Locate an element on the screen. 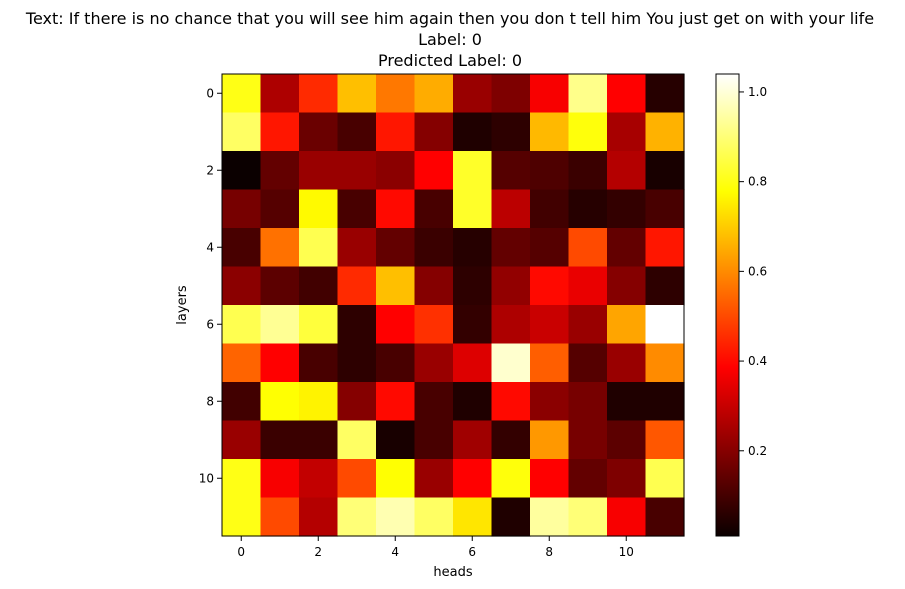  heatmap-cell-r9-c8 is located at coordinates (550, 440).